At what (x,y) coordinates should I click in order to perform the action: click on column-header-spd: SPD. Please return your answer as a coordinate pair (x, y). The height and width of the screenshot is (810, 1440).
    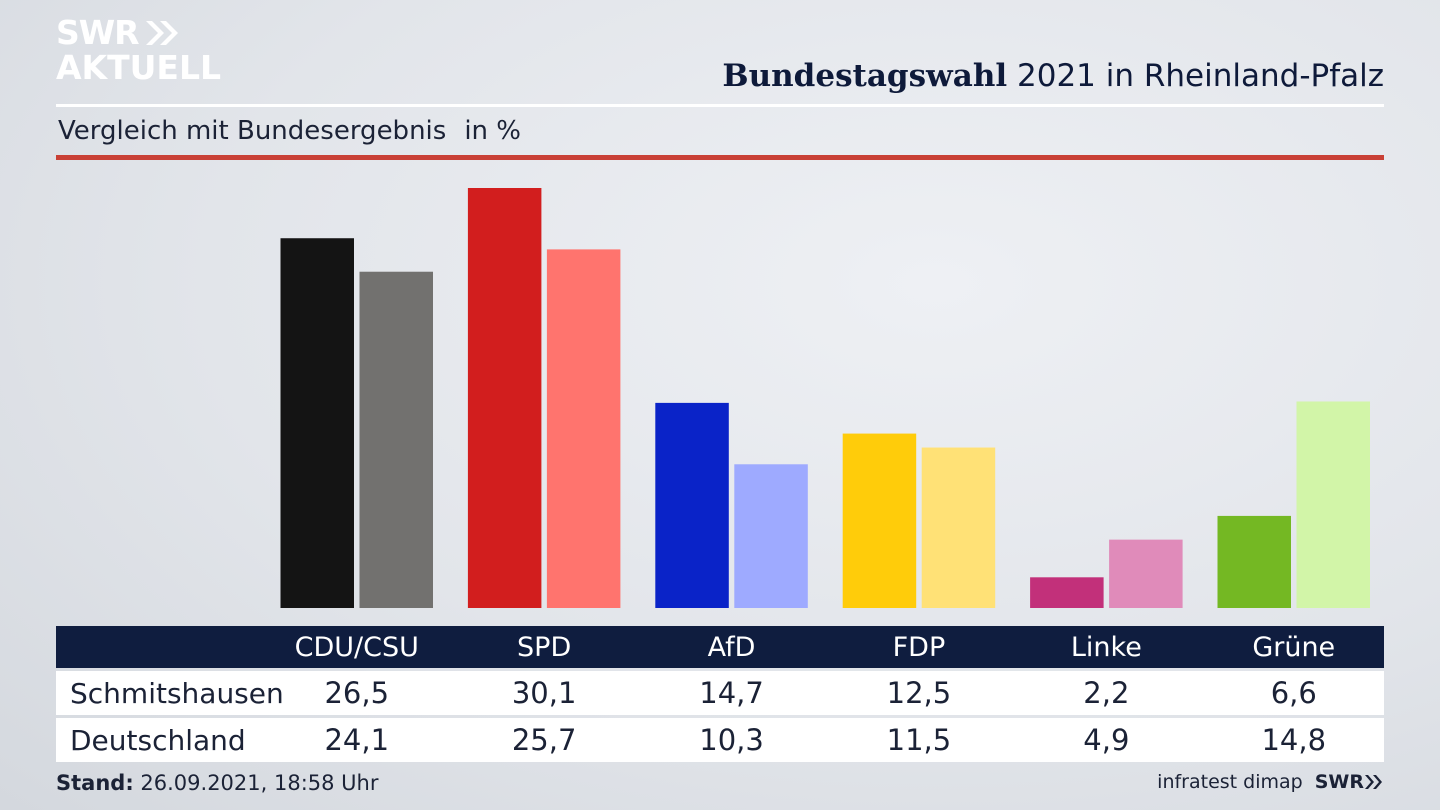
    Looking at the image, I should click on (544, 647).